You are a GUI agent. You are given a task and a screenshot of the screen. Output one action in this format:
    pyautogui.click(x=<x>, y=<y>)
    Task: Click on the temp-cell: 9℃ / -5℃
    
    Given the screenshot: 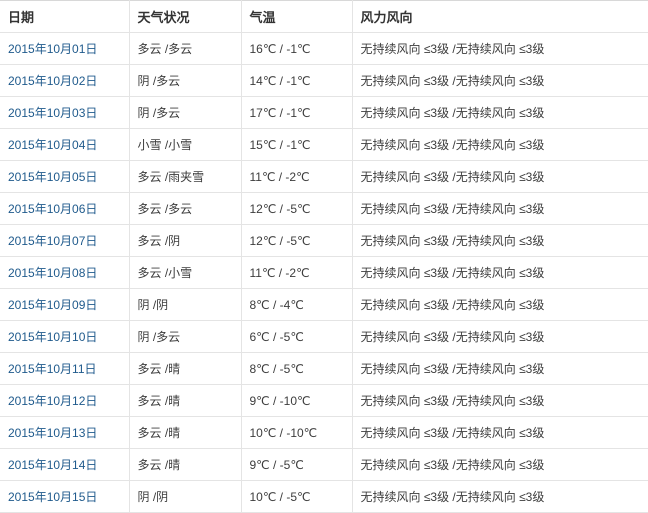 What is the action you would take?
    pyautogui.click(x=297, y=464)
    